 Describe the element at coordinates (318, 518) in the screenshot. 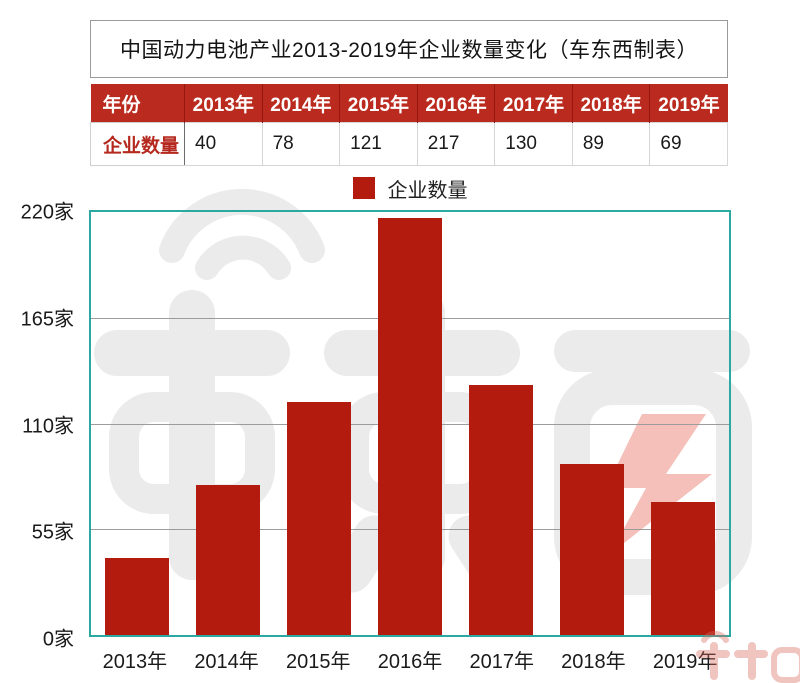

I see `bar-2015年` at that location.